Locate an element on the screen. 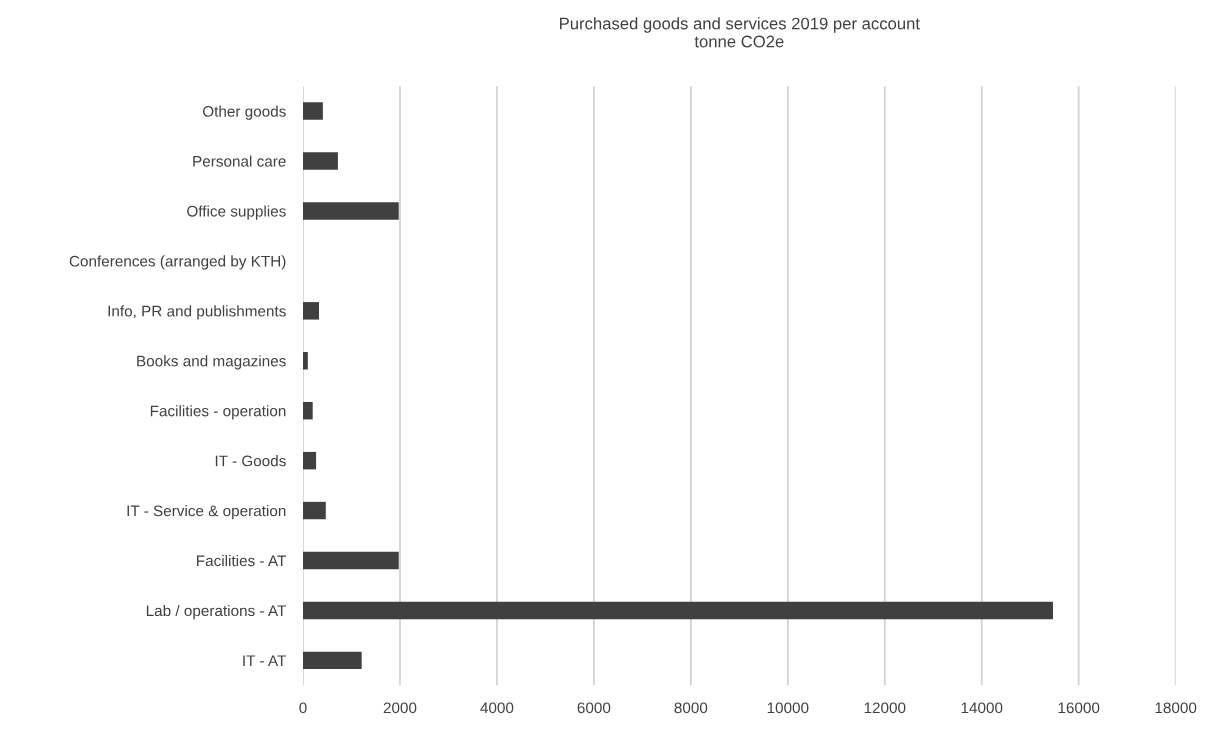 The width and height of the screenshot is (1212, 749). y-tick-label: IT - Goods is located at coordinates (250, 461).